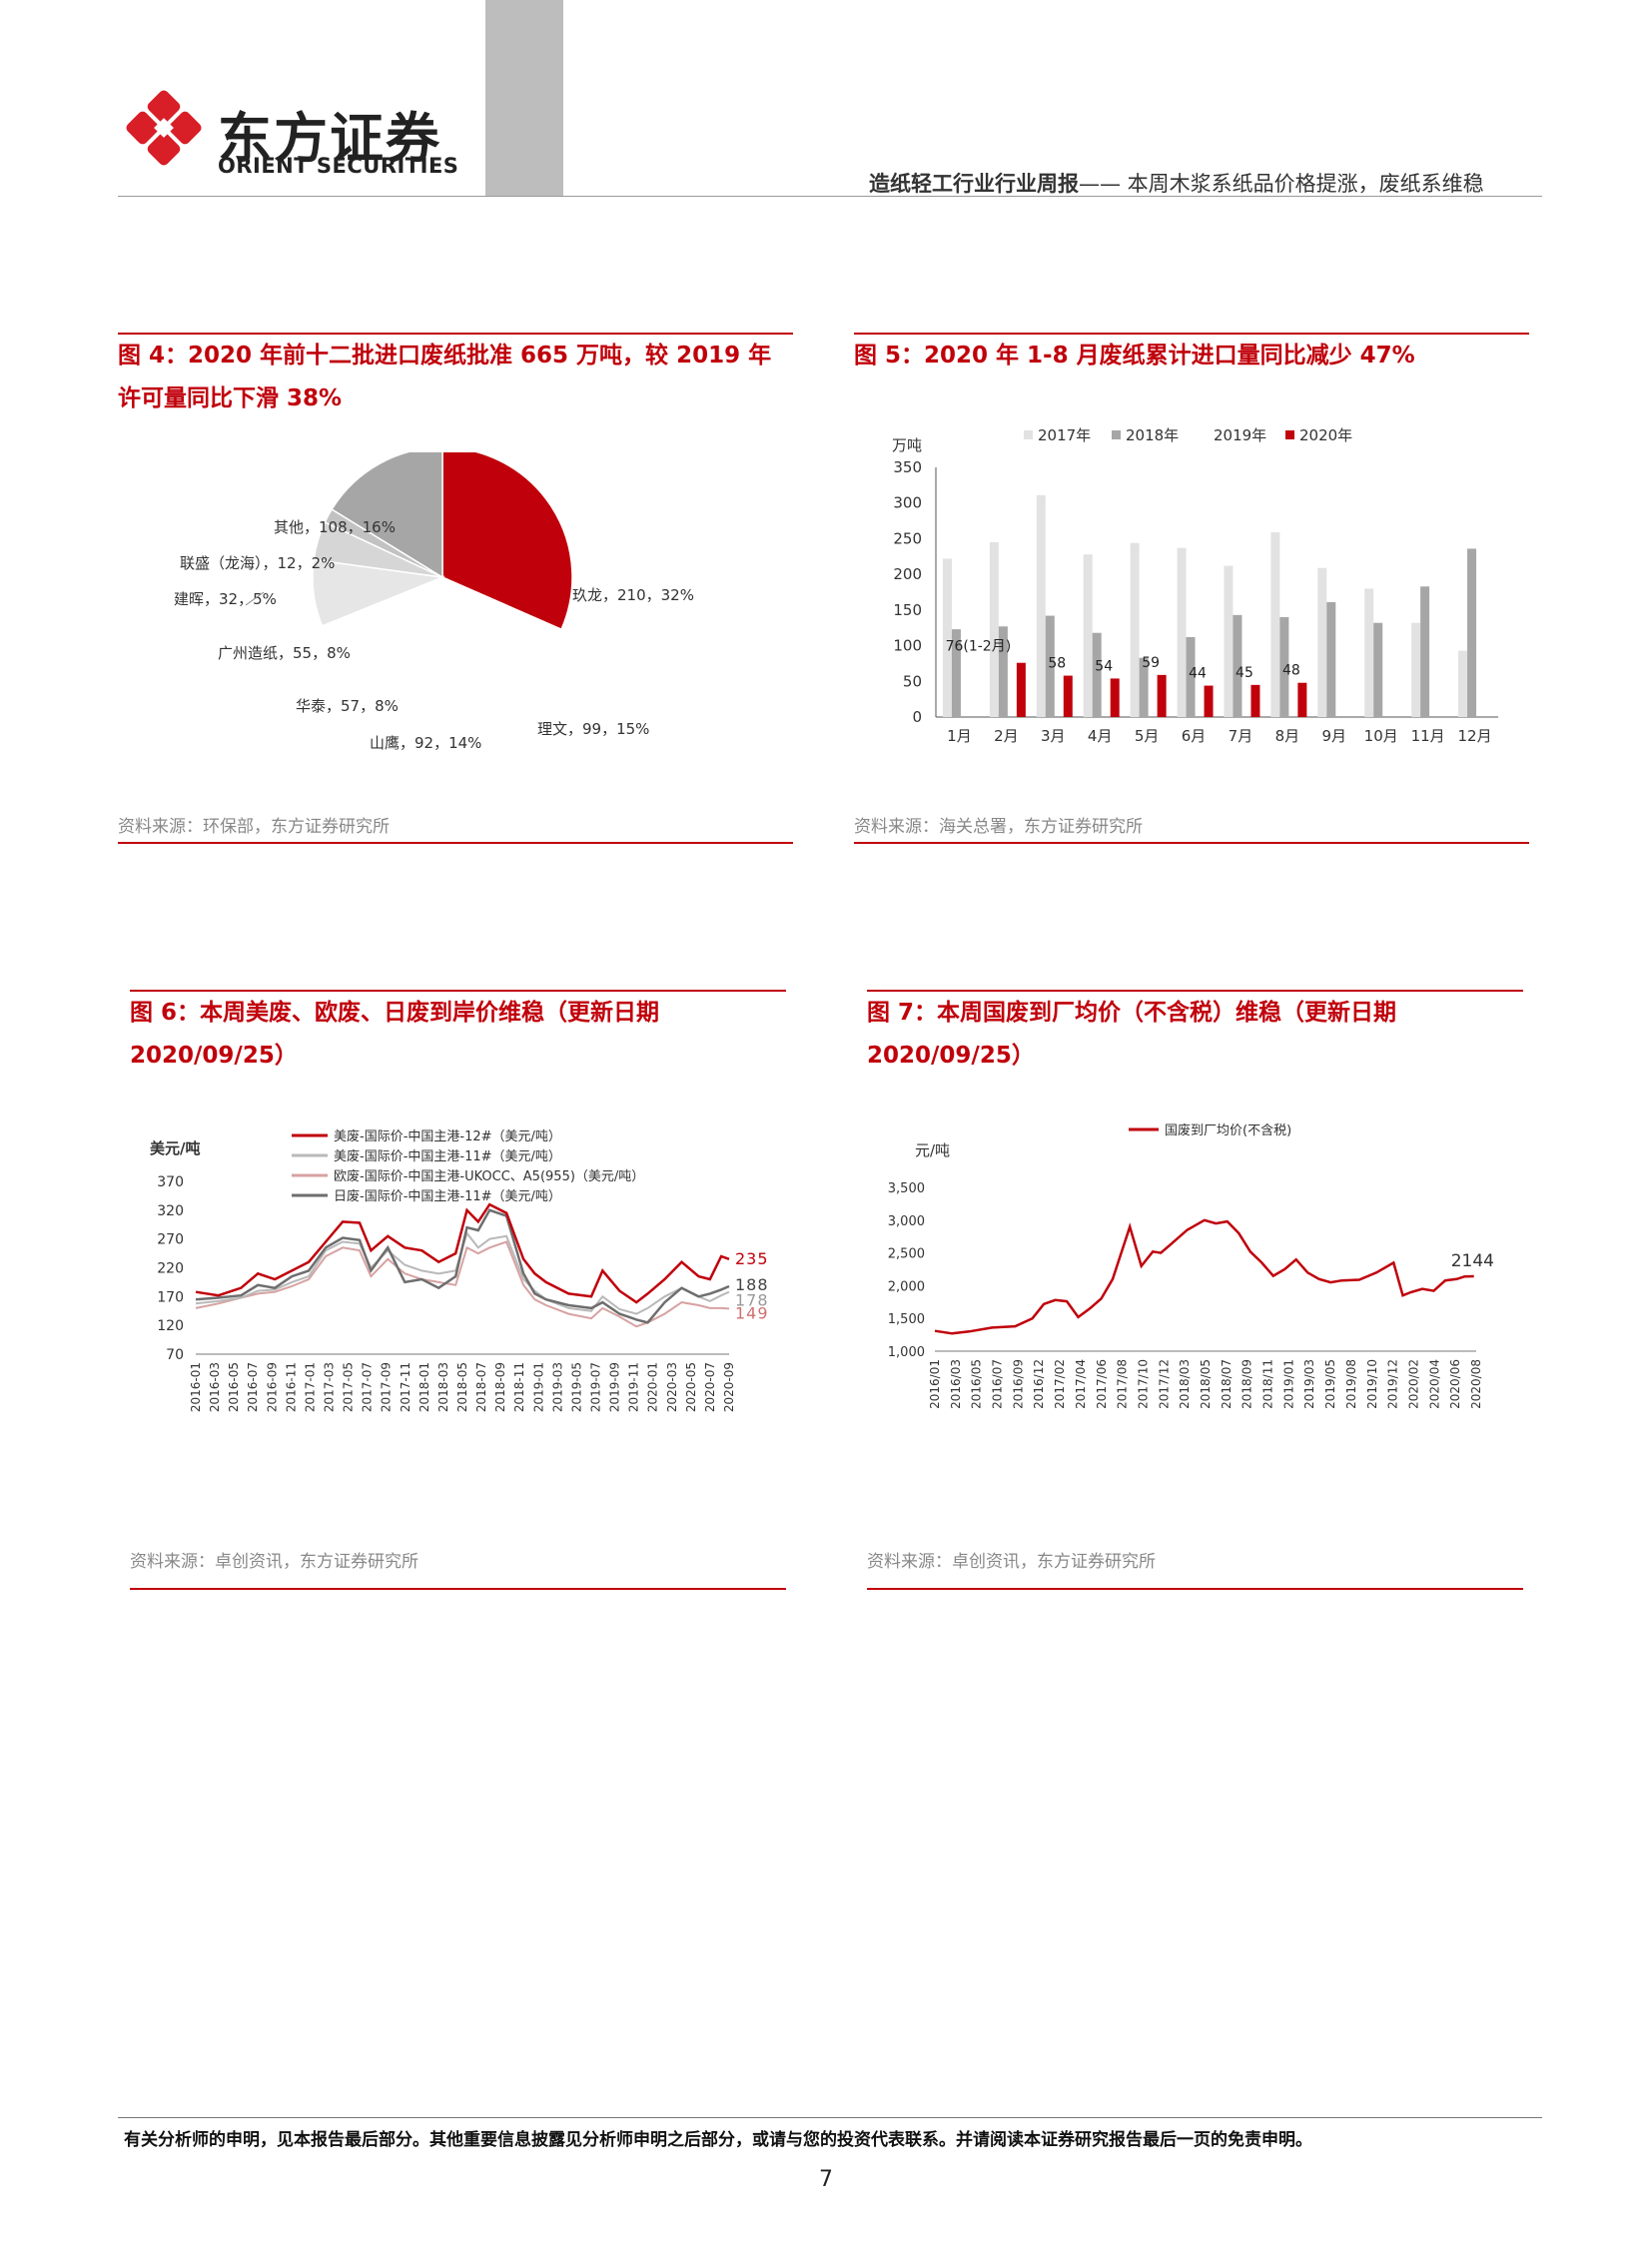 This screenshot has height=2242, width=1652. Describe the element at coordinates (1104, 666) in the screenshot. I see `bar-data-label: 54` at that location.